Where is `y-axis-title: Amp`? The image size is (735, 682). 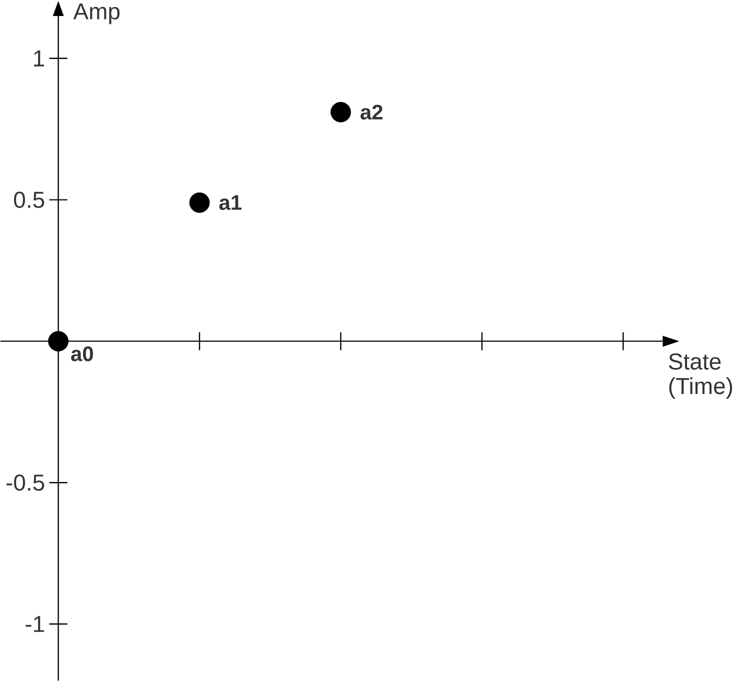
y-axis-title: Amp is located at coordinates (96, 13).